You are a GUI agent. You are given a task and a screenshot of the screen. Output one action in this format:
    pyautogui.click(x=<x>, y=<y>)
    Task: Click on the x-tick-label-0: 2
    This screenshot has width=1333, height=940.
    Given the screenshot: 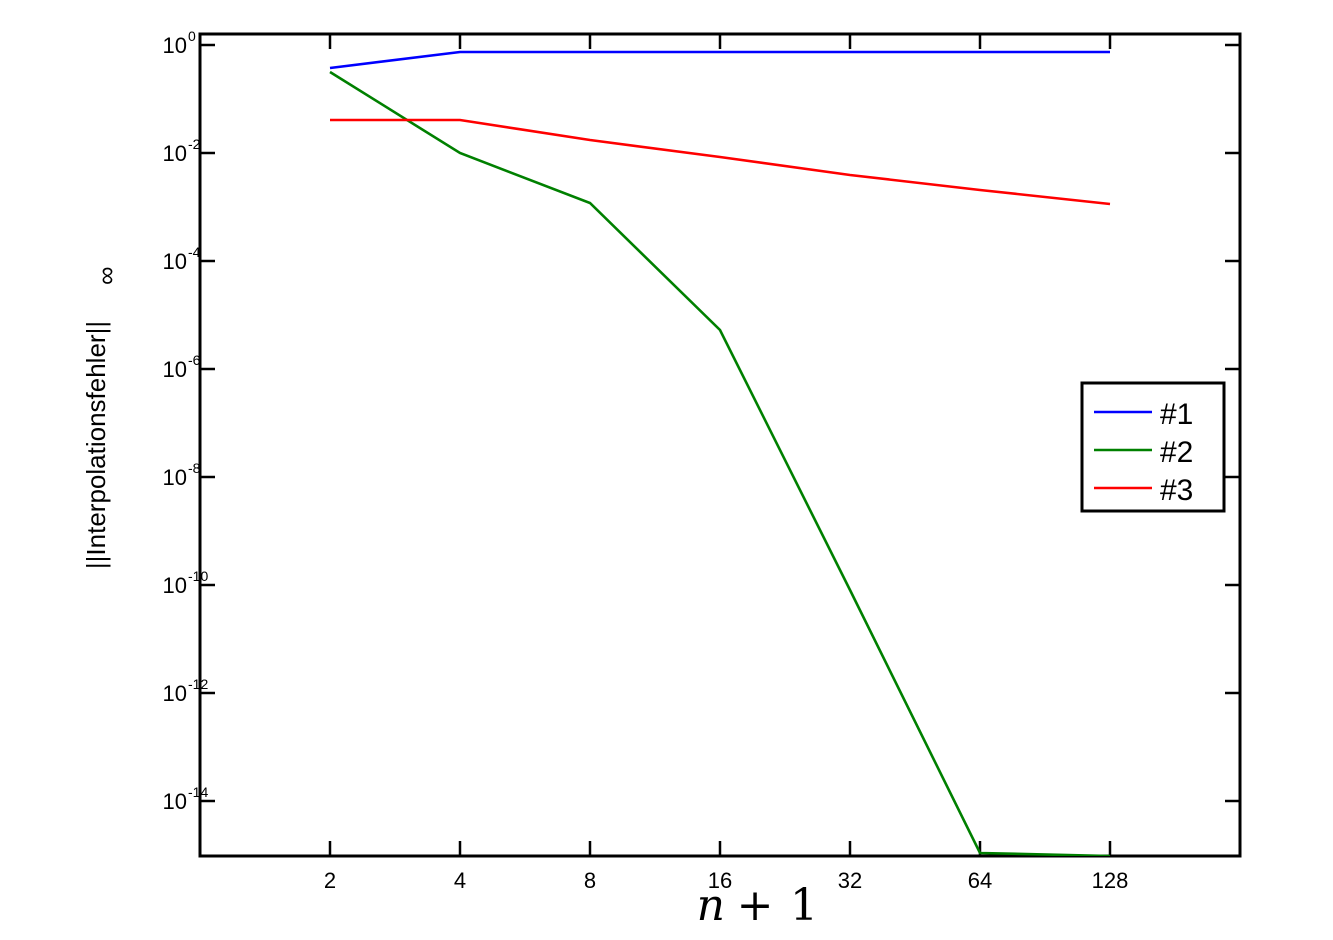 What is the action you would take?
    pyautogui.click(x=330, y=880)
    